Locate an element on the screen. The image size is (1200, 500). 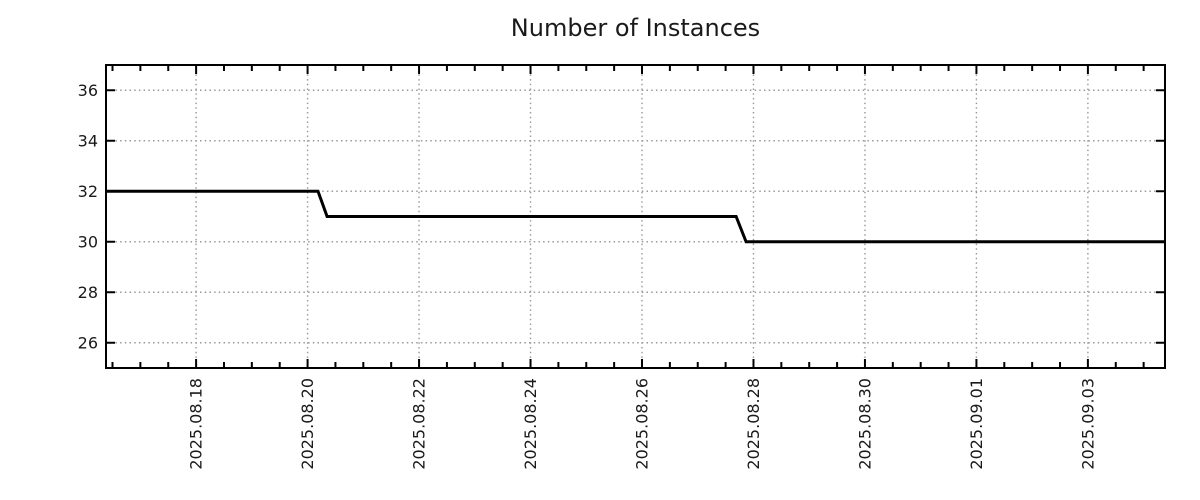
x-tick-label: 2025.08.22 is located at coordinates (419, 424).